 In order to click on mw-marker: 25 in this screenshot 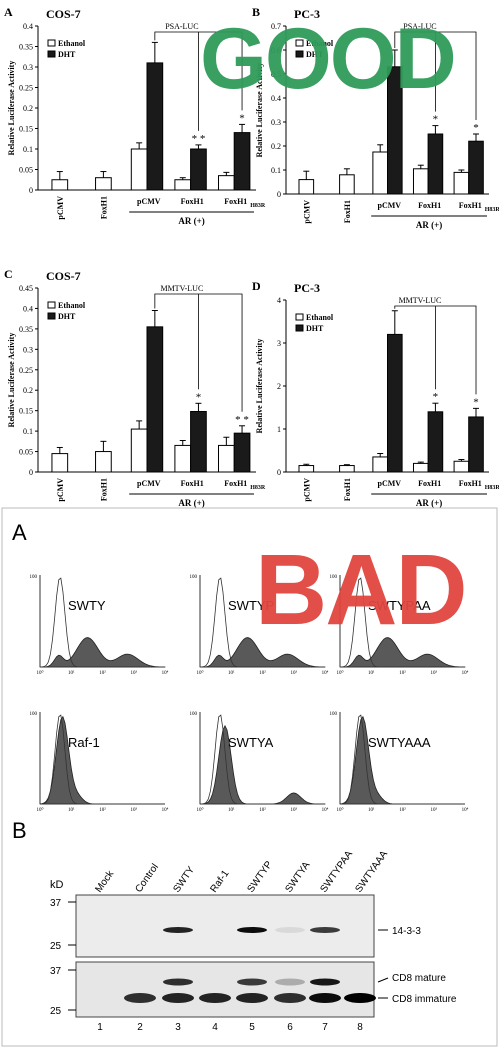, I will do `click(56, 1011)`.